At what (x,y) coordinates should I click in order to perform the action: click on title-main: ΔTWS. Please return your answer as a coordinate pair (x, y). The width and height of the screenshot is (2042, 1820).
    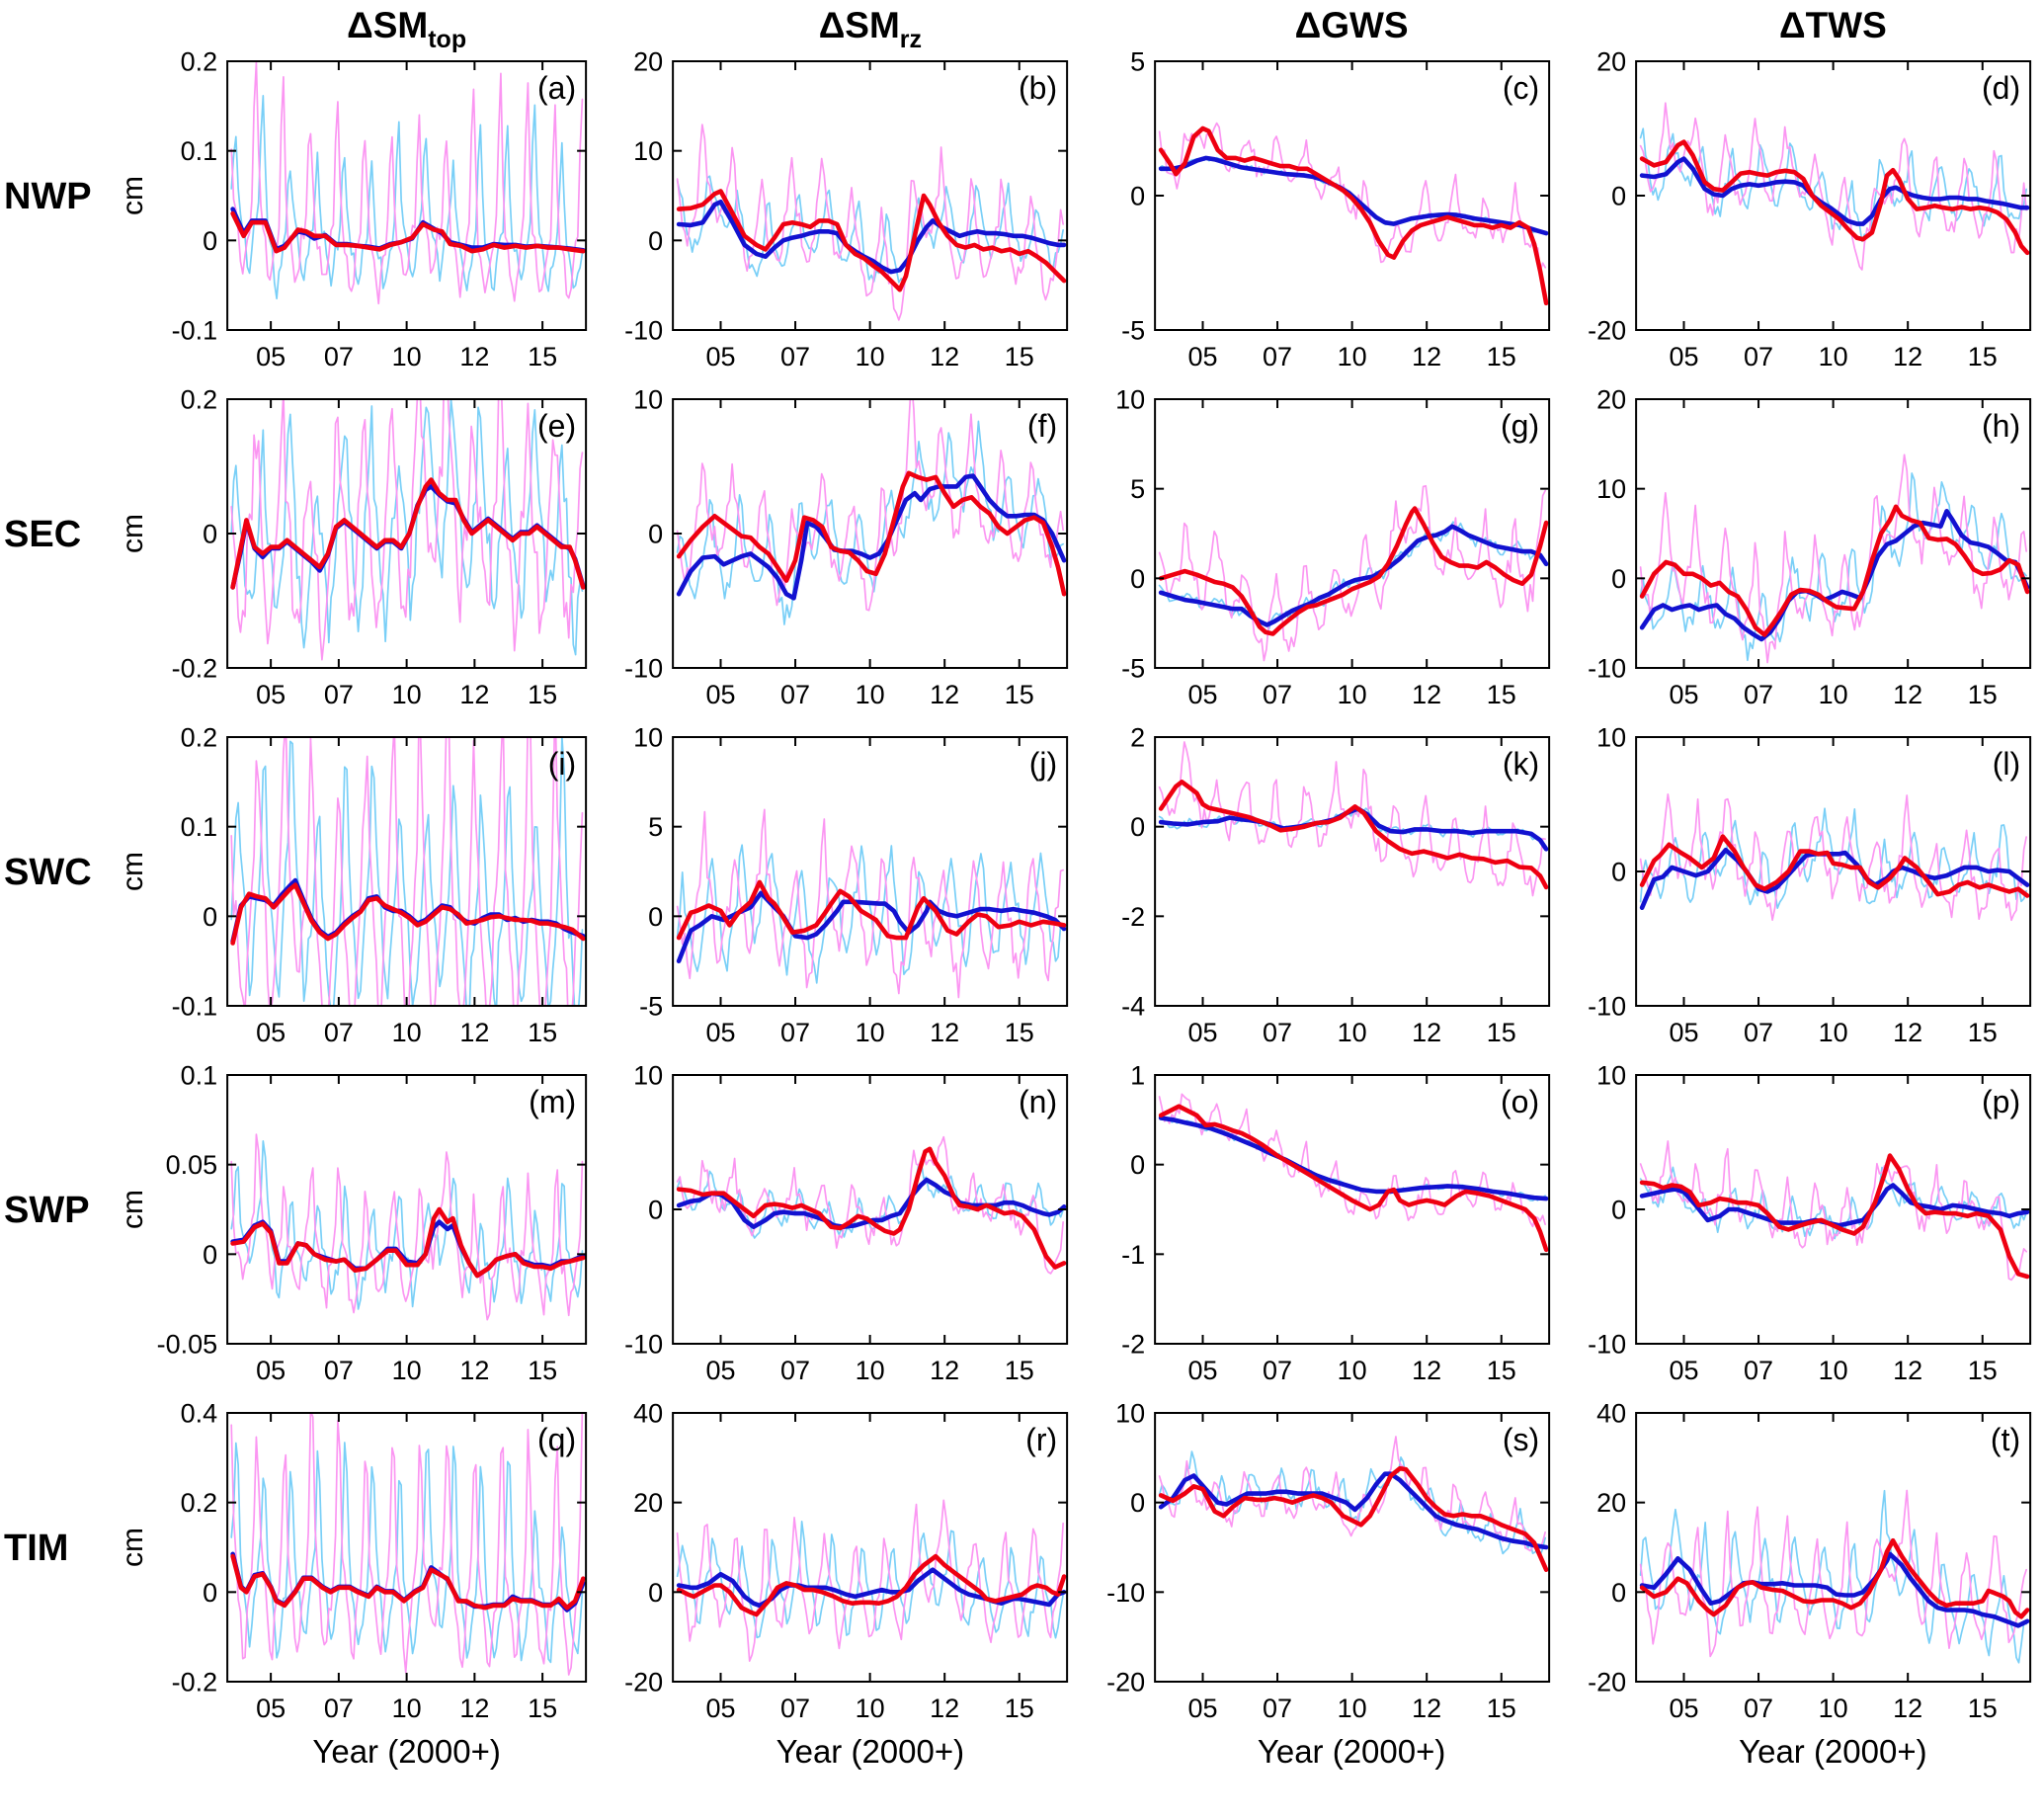
    Looking at the image, I should click on (1832, 25).